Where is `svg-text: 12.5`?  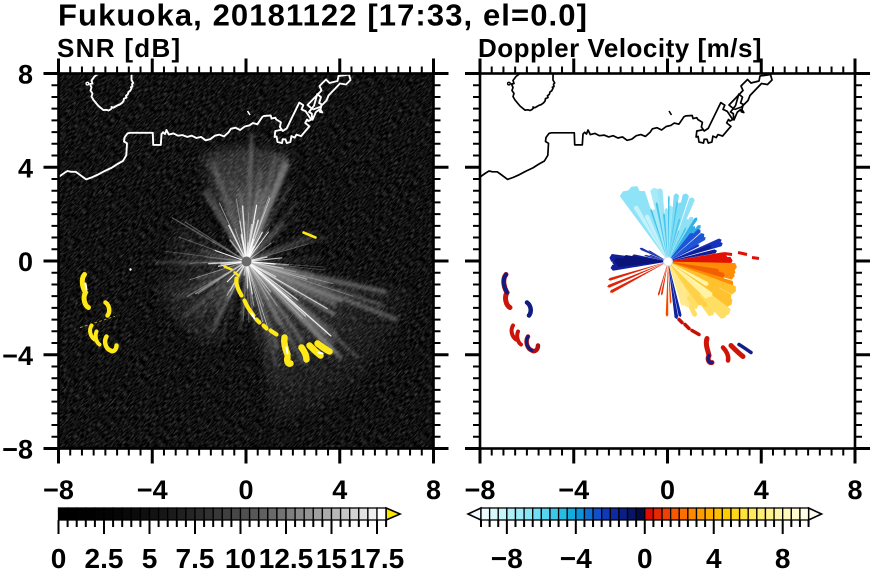 svg-text: 12.5 is located at coordinates (286, 556).